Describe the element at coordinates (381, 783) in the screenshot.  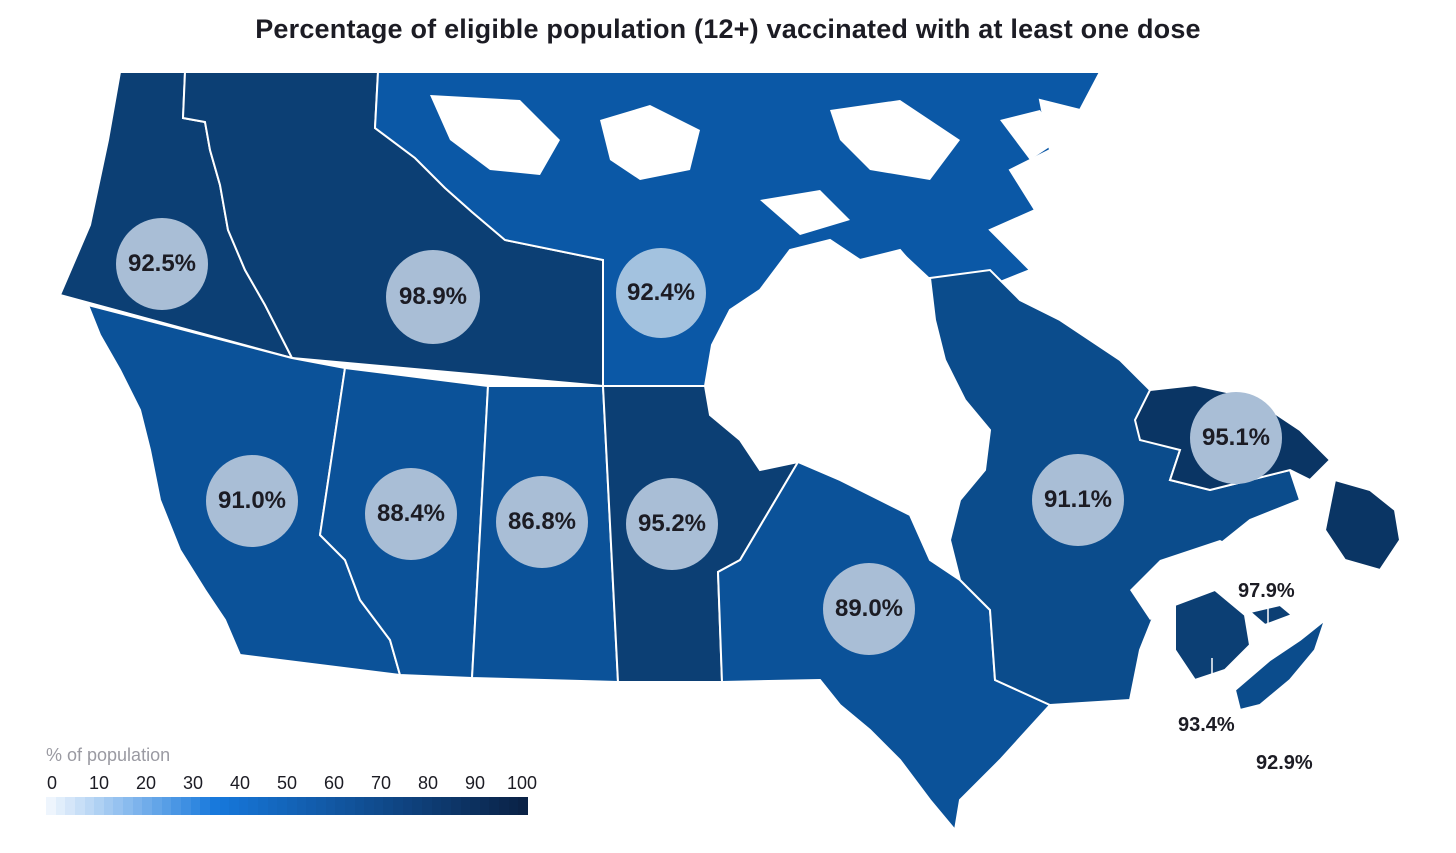
I see `legend-tick-70: 70` at that location.